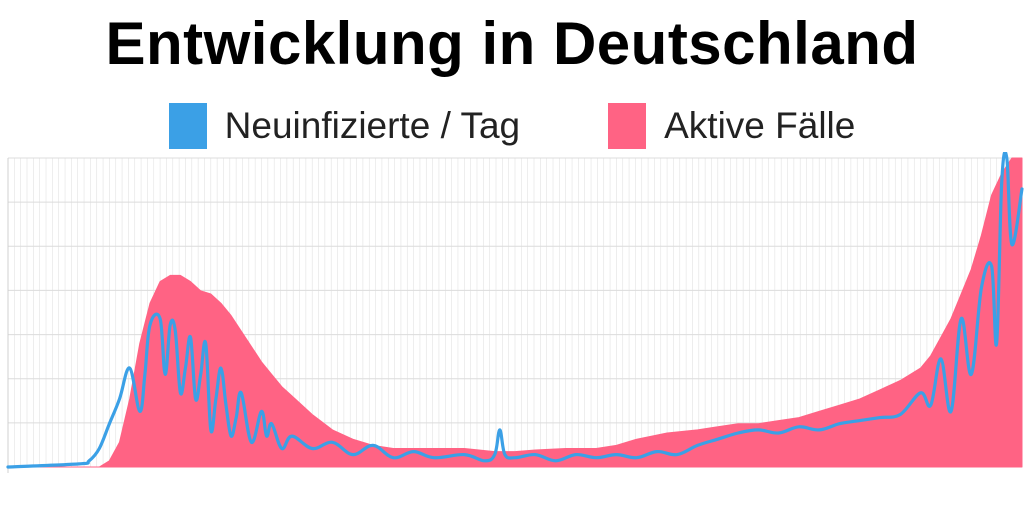 Image resolution: width=1024 pixels, height=512 pixels. I want to click on legend-label-new-infections: Neuinfizierte / Tag, so click(372, 125).